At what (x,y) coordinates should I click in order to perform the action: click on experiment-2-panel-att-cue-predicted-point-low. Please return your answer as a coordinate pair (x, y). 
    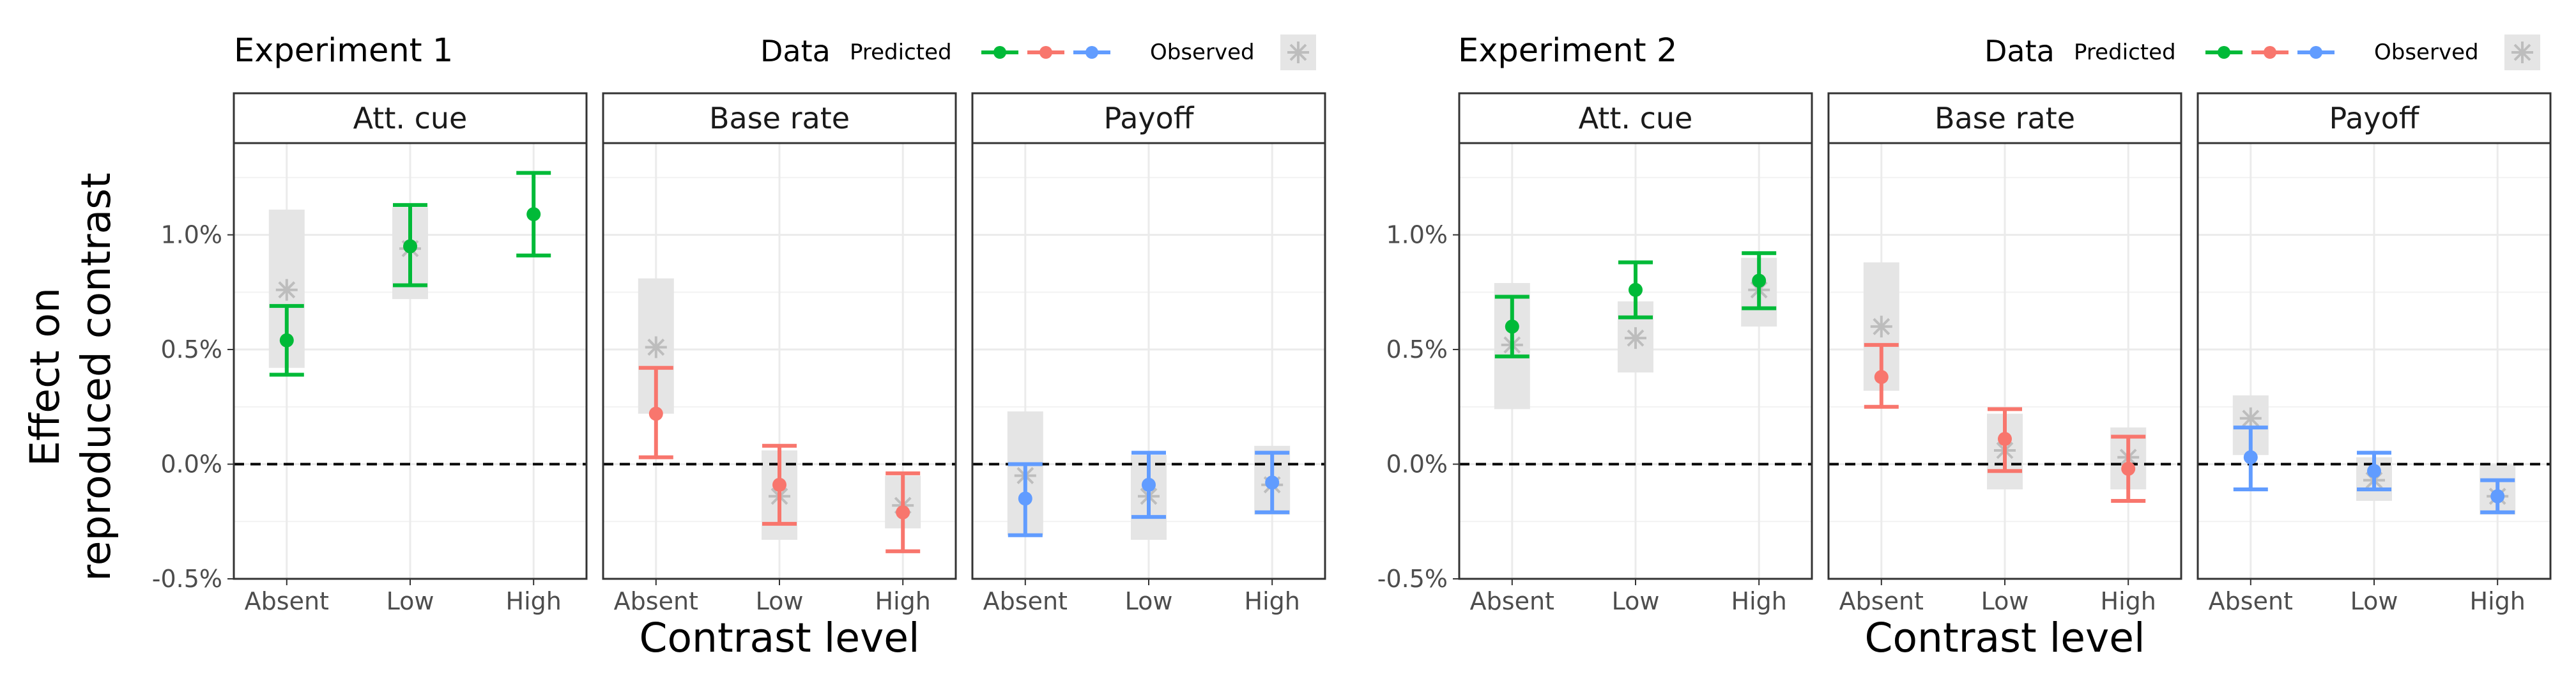
    Looking at the image, I should click on (1636, 289).